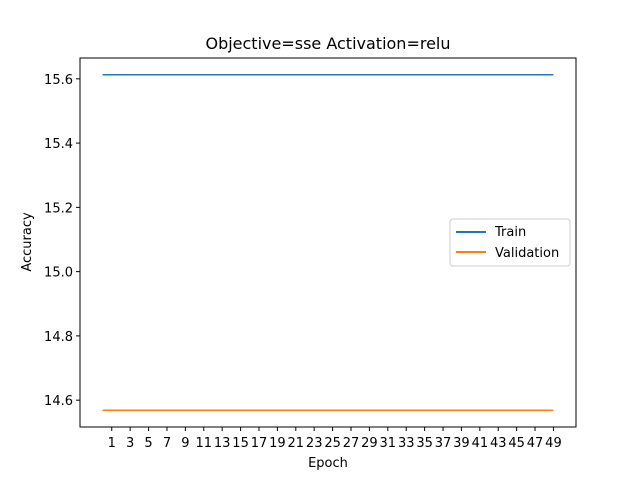  Describe the element at coordinates (148, 443) in the screenshot. I see `x-tick-label: 5` at that location.